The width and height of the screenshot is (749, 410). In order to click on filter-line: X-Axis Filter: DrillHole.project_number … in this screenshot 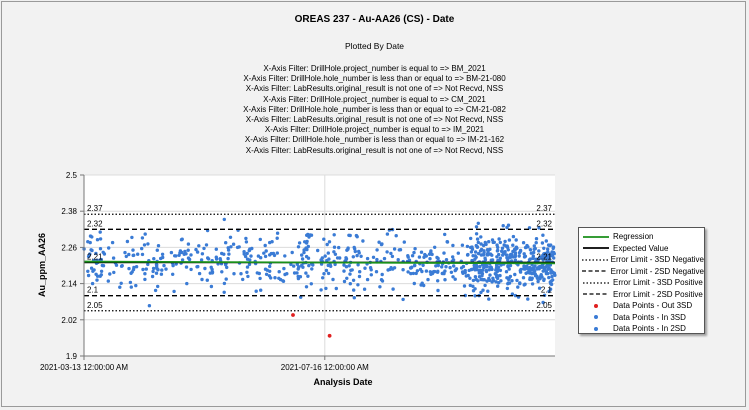, I will do `click(374, 68)`.